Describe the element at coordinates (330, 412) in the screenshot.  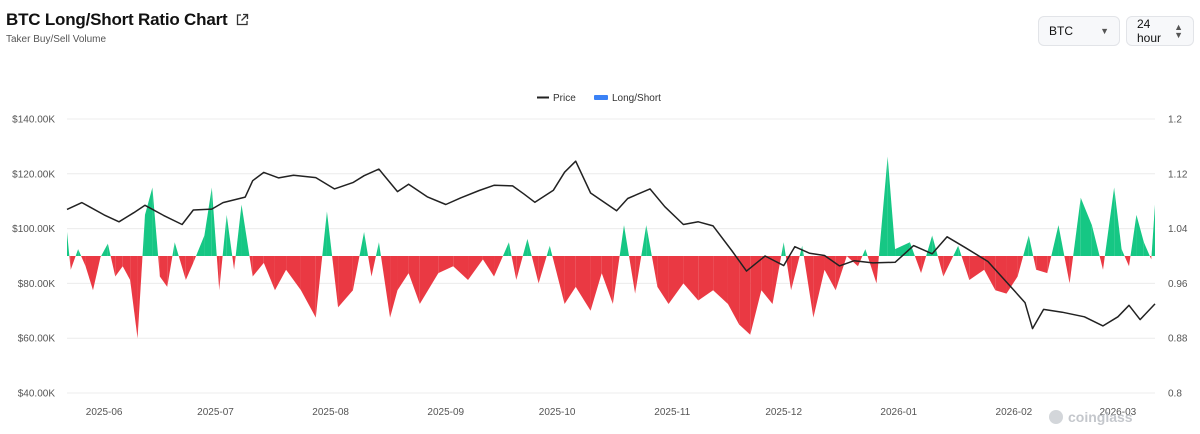
I see `x-tick-label: 2025-08` at that location.